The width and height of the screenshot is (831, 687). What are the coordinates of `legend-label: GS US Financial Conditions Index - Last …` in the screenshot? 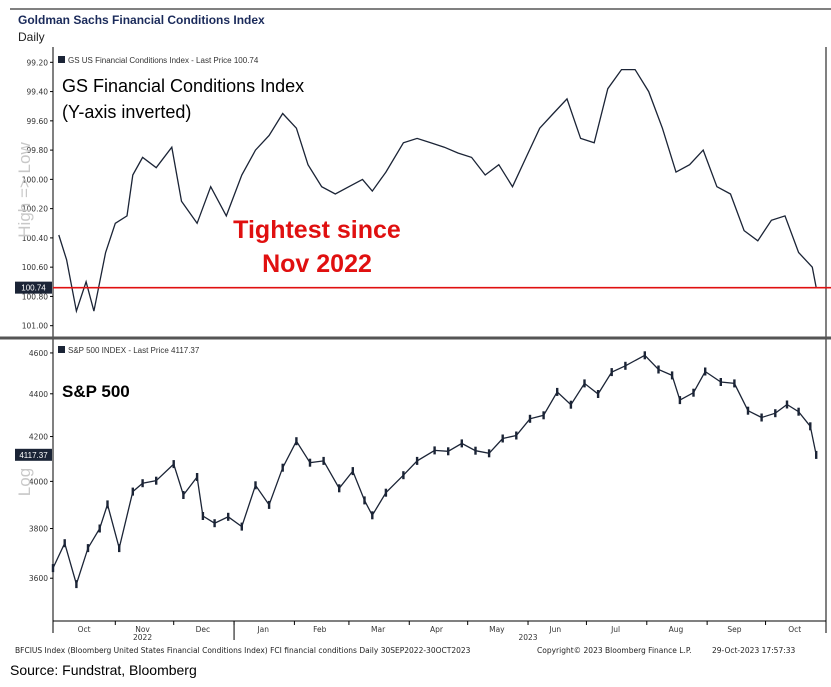 It's located at (163, 60).